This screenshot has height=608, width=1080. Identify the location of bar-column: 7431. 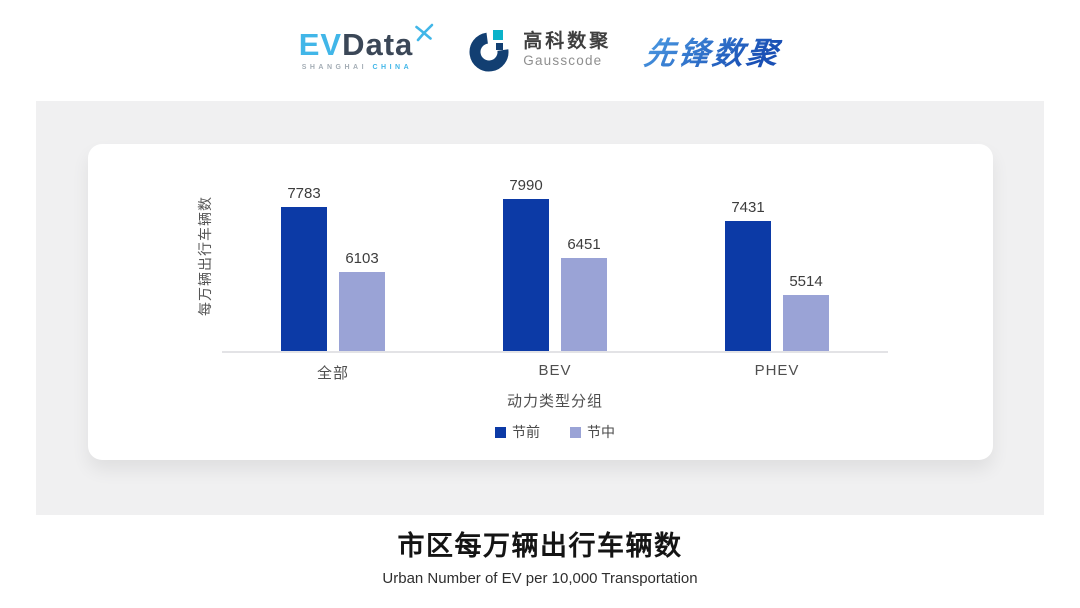
(748, 276).